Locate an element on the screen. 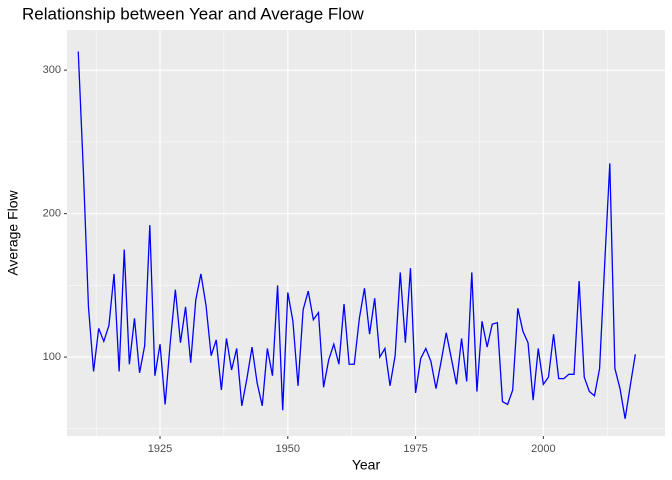 The height and width of the screenshot is (480, 672). y-tick-label: 300 is located at coordinates (52, 70).